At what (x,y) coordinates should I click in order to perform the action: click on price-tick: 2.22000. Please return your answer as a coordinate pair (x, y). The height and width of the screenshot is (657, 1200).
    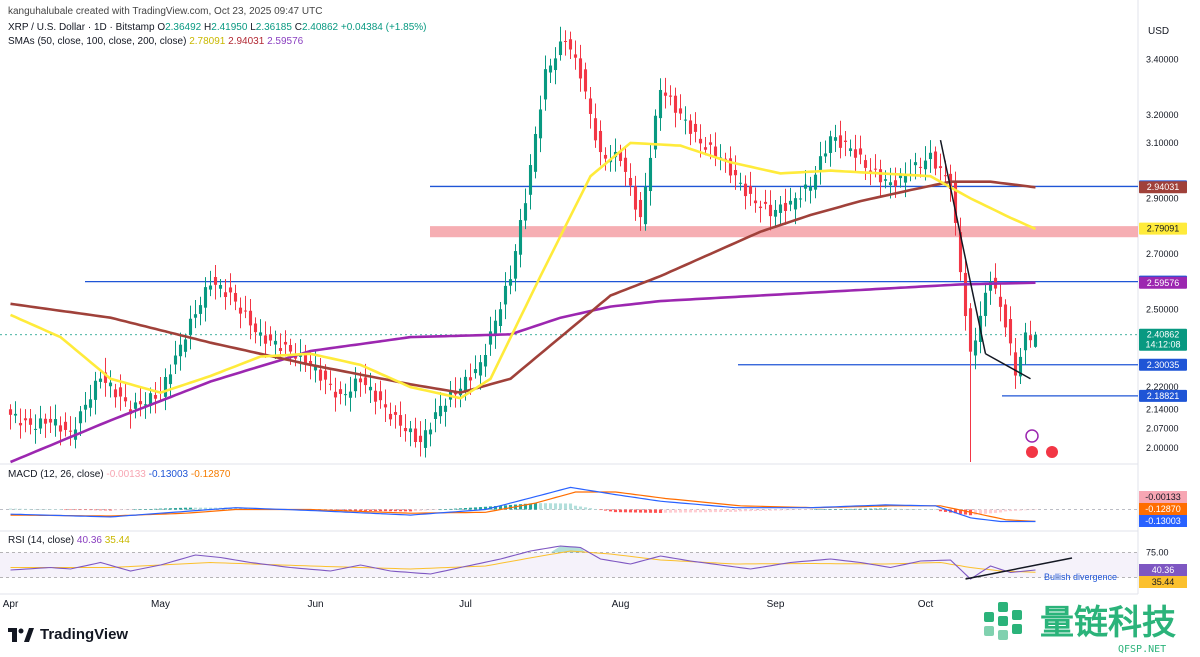
    Looking at the image, I should click on (1162, 387).